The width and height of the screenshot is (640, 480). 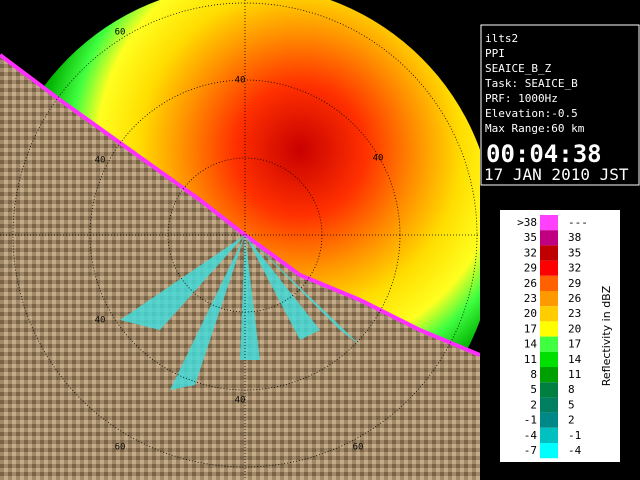 I want to click on legend-high: 35, so click(x=574, y=252).